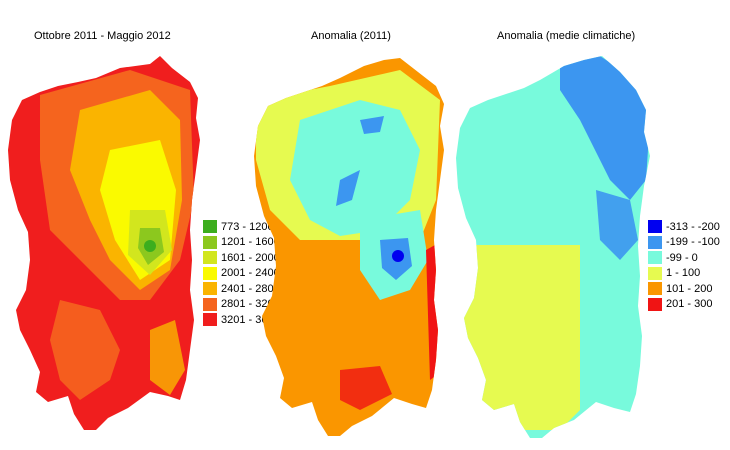 The image size is (730, 450). I want to click on legend-item: 1601 - 2000, so click(252, 258).